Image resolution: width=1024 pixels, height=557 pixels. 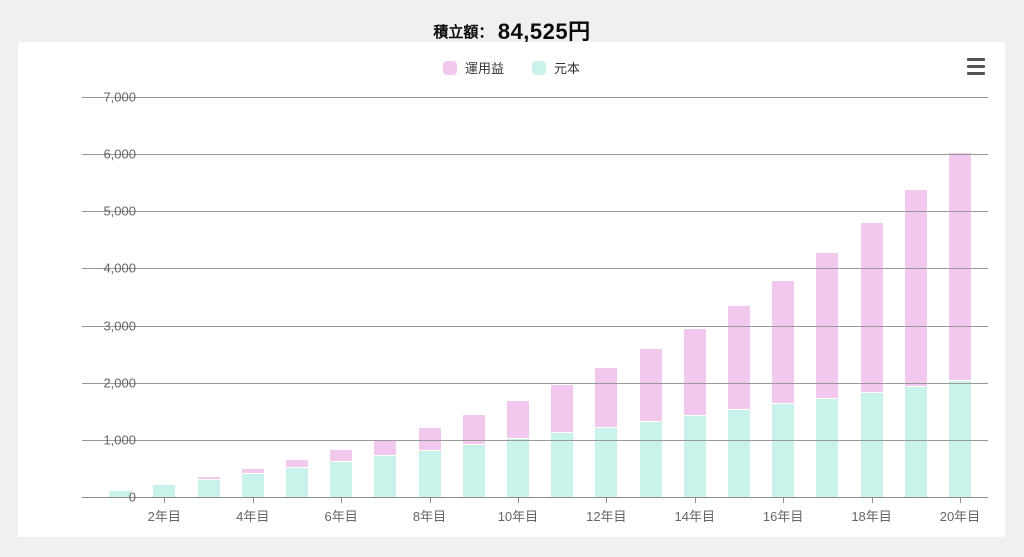 I want to click on x-axis-label: 10年目, so click(x=518, y=516).